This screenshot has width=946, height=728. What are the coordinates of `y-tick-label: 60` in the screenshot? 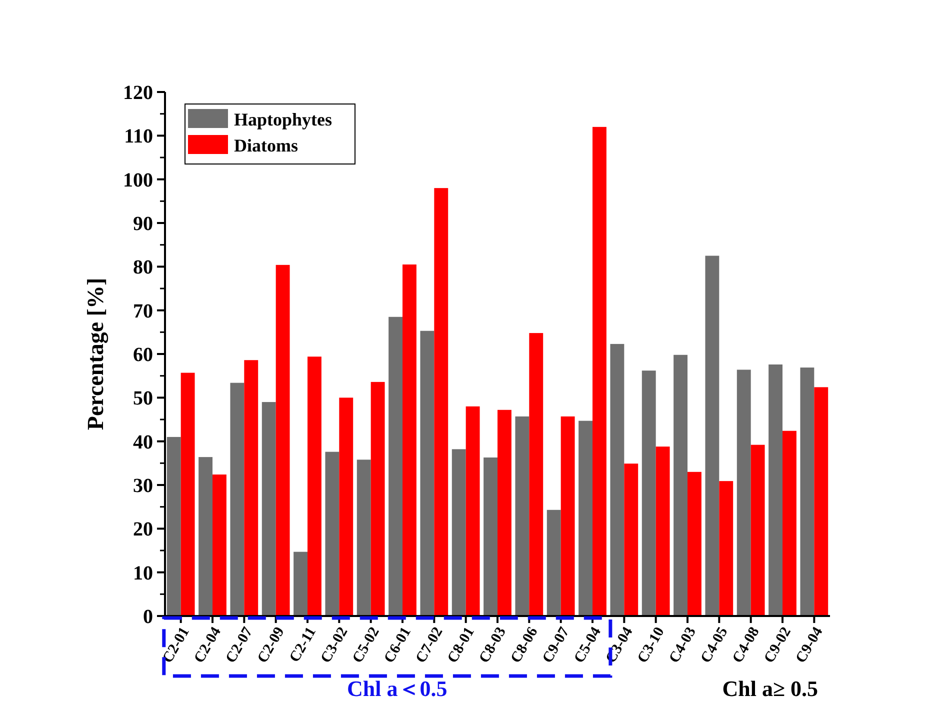 It's located at (143, 355).